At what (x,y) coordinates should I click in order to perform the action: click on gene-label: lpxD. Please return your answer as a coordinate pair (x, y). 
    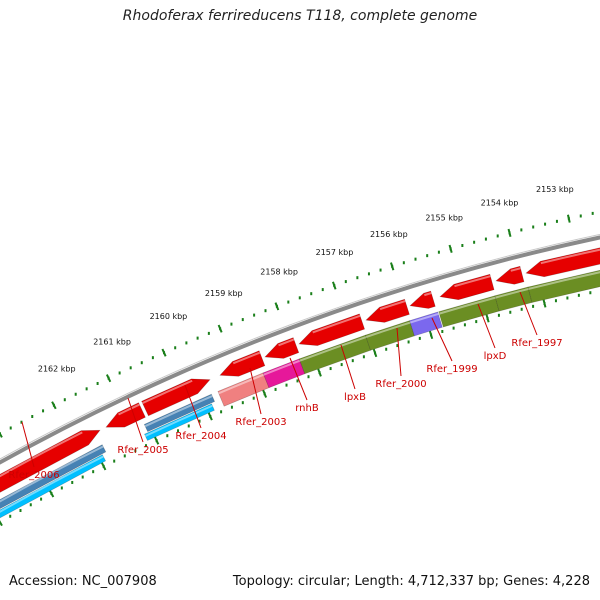
    Looking at the image, I should click on (495, 356).